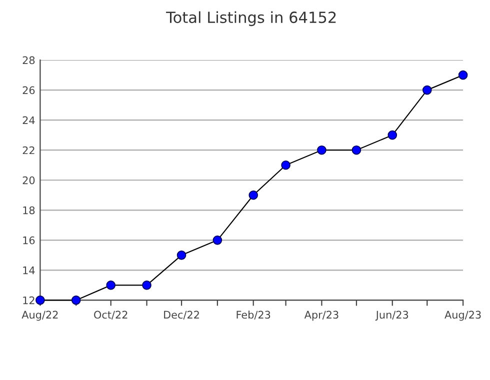 Image resolution: width=490 pixels, height=380 pixels. I want to click on y-tick-label: 20, so click(28, 180).